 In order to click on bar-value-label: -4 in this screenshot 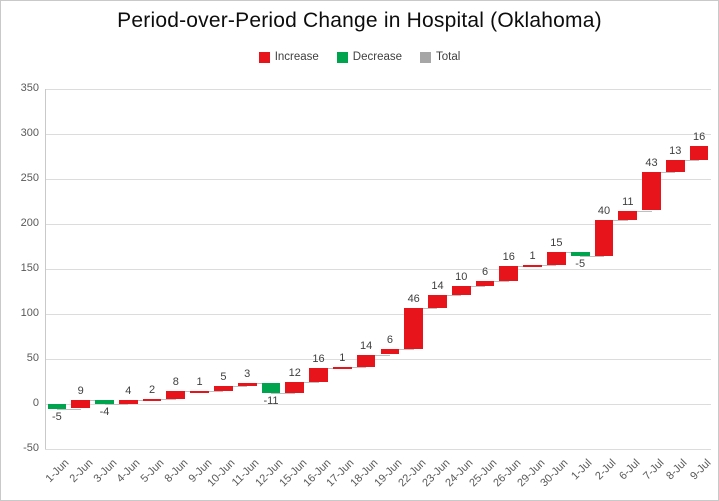, I will do `click(104, 412)`.